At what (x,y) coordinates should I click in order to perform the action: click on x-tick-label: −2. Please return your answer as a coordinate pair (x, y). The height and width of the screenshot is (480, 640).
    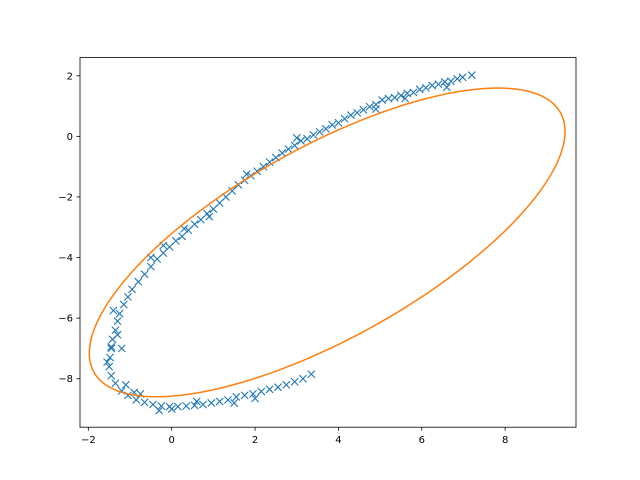
    Looking at the image, I should click on (88, 440).